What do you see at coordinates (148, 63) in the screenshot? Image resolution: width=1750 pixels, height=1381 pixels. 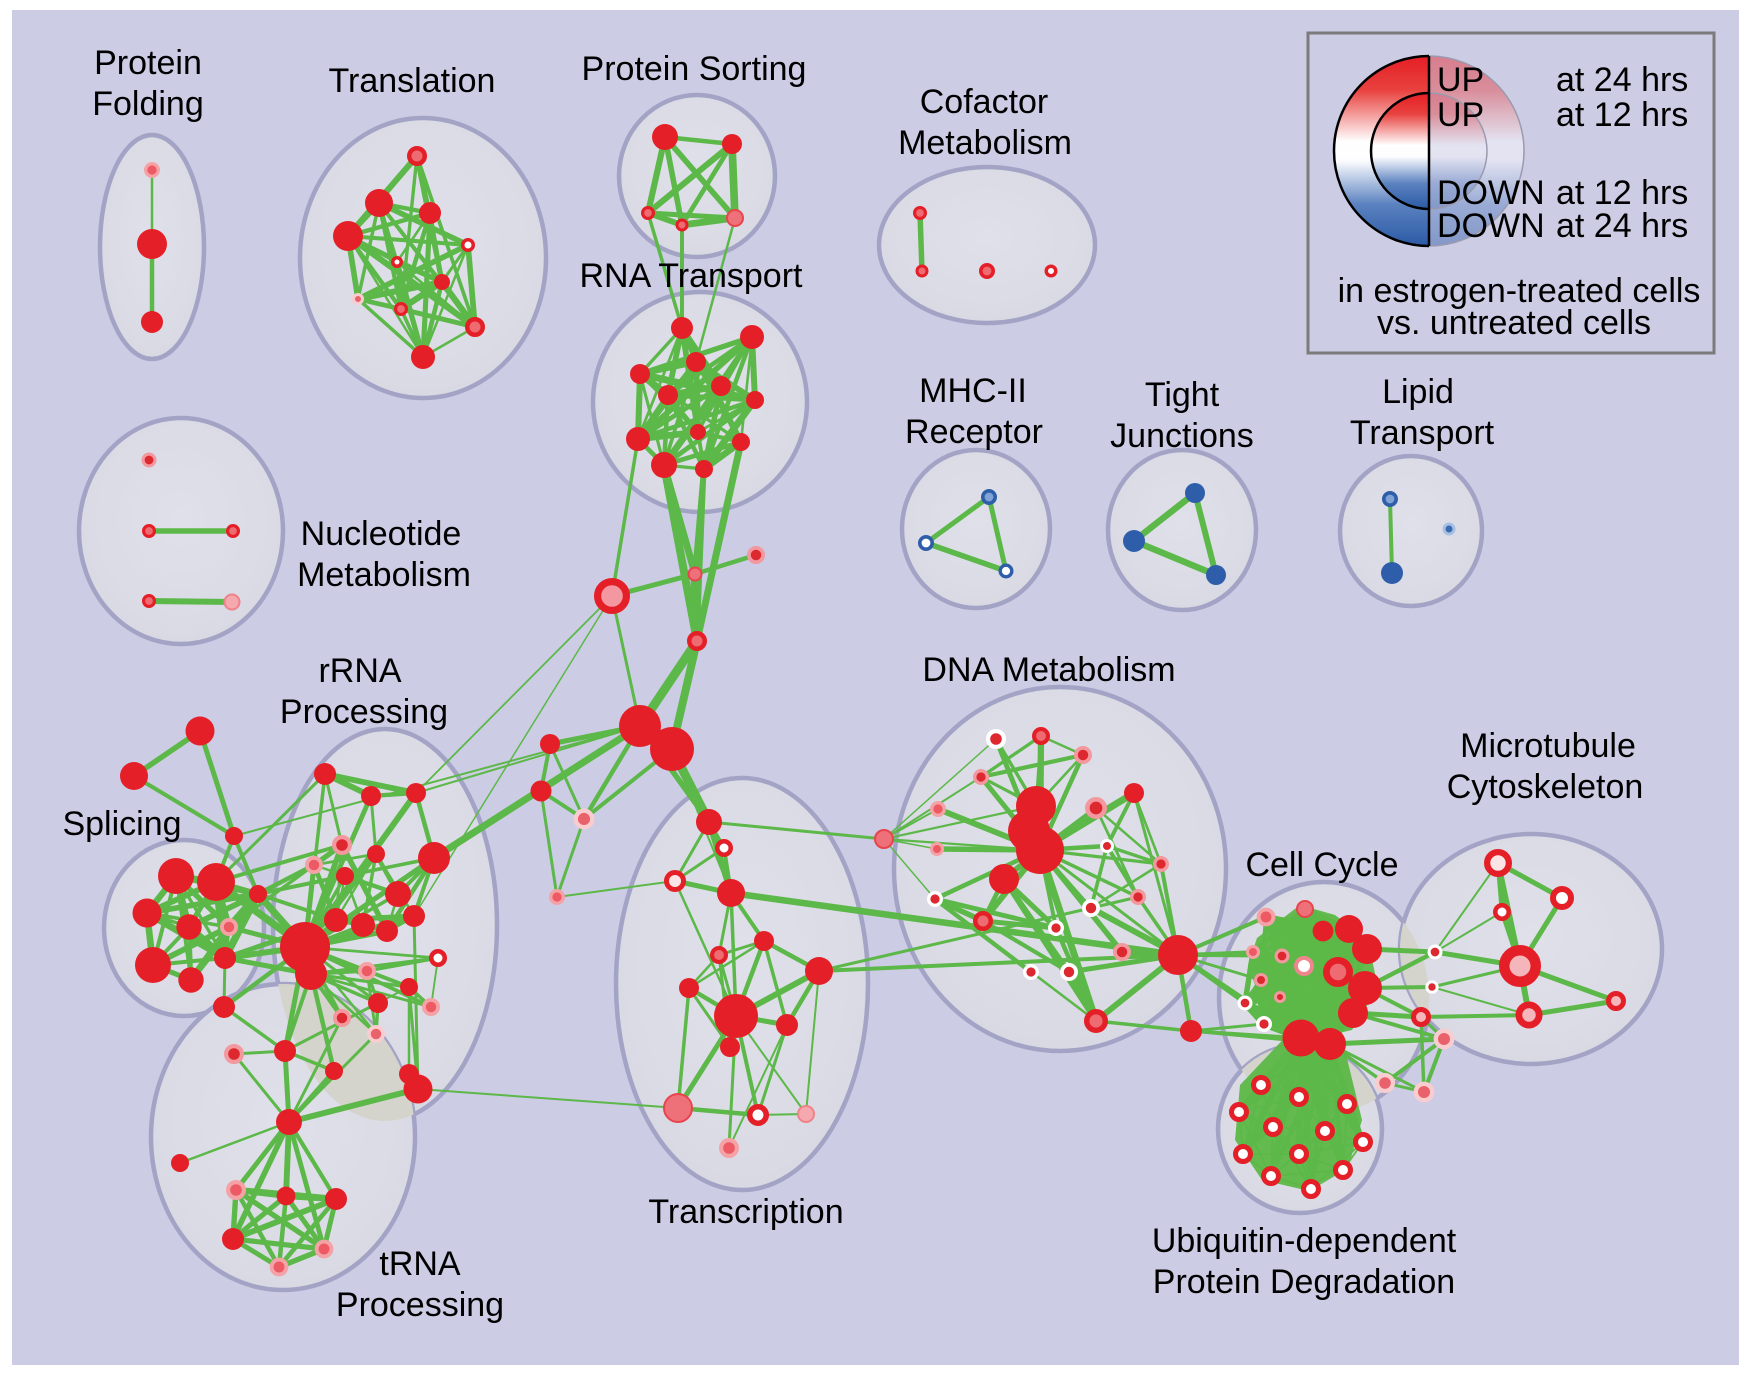 I see `svg-text: Protein` at bounding box center [148, 63].